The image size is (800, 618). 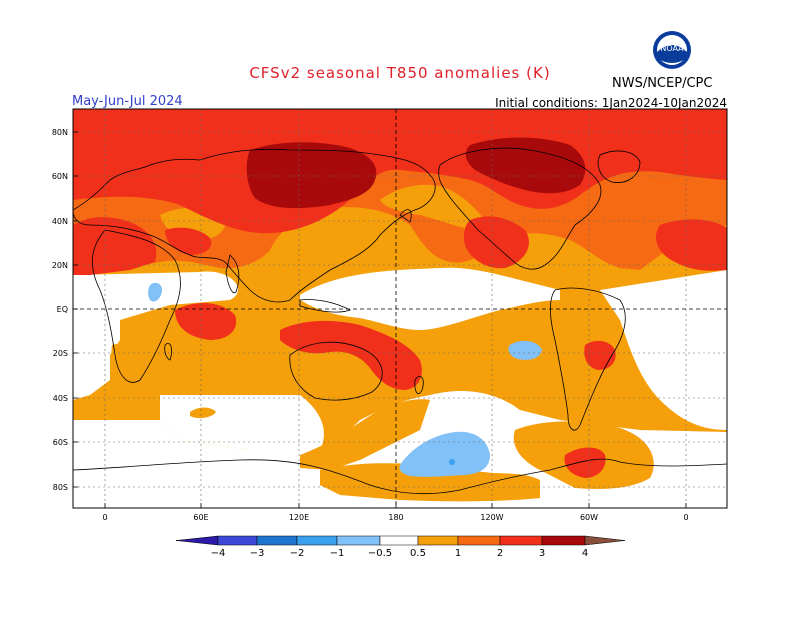 What do you see at coordinates (115, 246) in the screenshot?
I see `field-west-africa-red` at bounding box center [115, 246].